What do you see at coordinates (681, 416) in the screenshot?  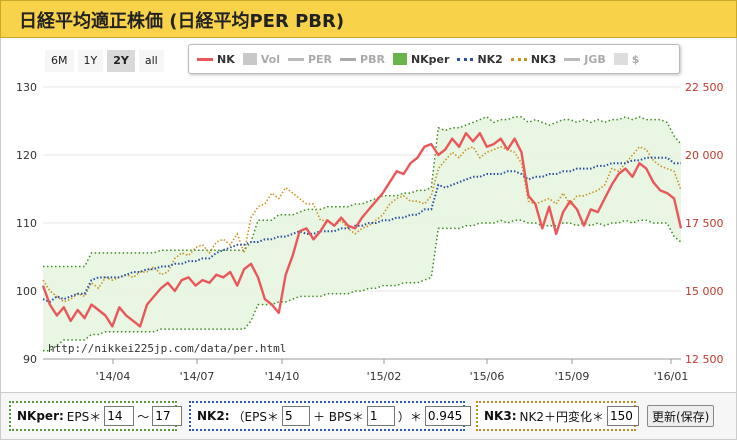 I see `update-save-button: 更新(保存)` at bounding box center [681, 416].